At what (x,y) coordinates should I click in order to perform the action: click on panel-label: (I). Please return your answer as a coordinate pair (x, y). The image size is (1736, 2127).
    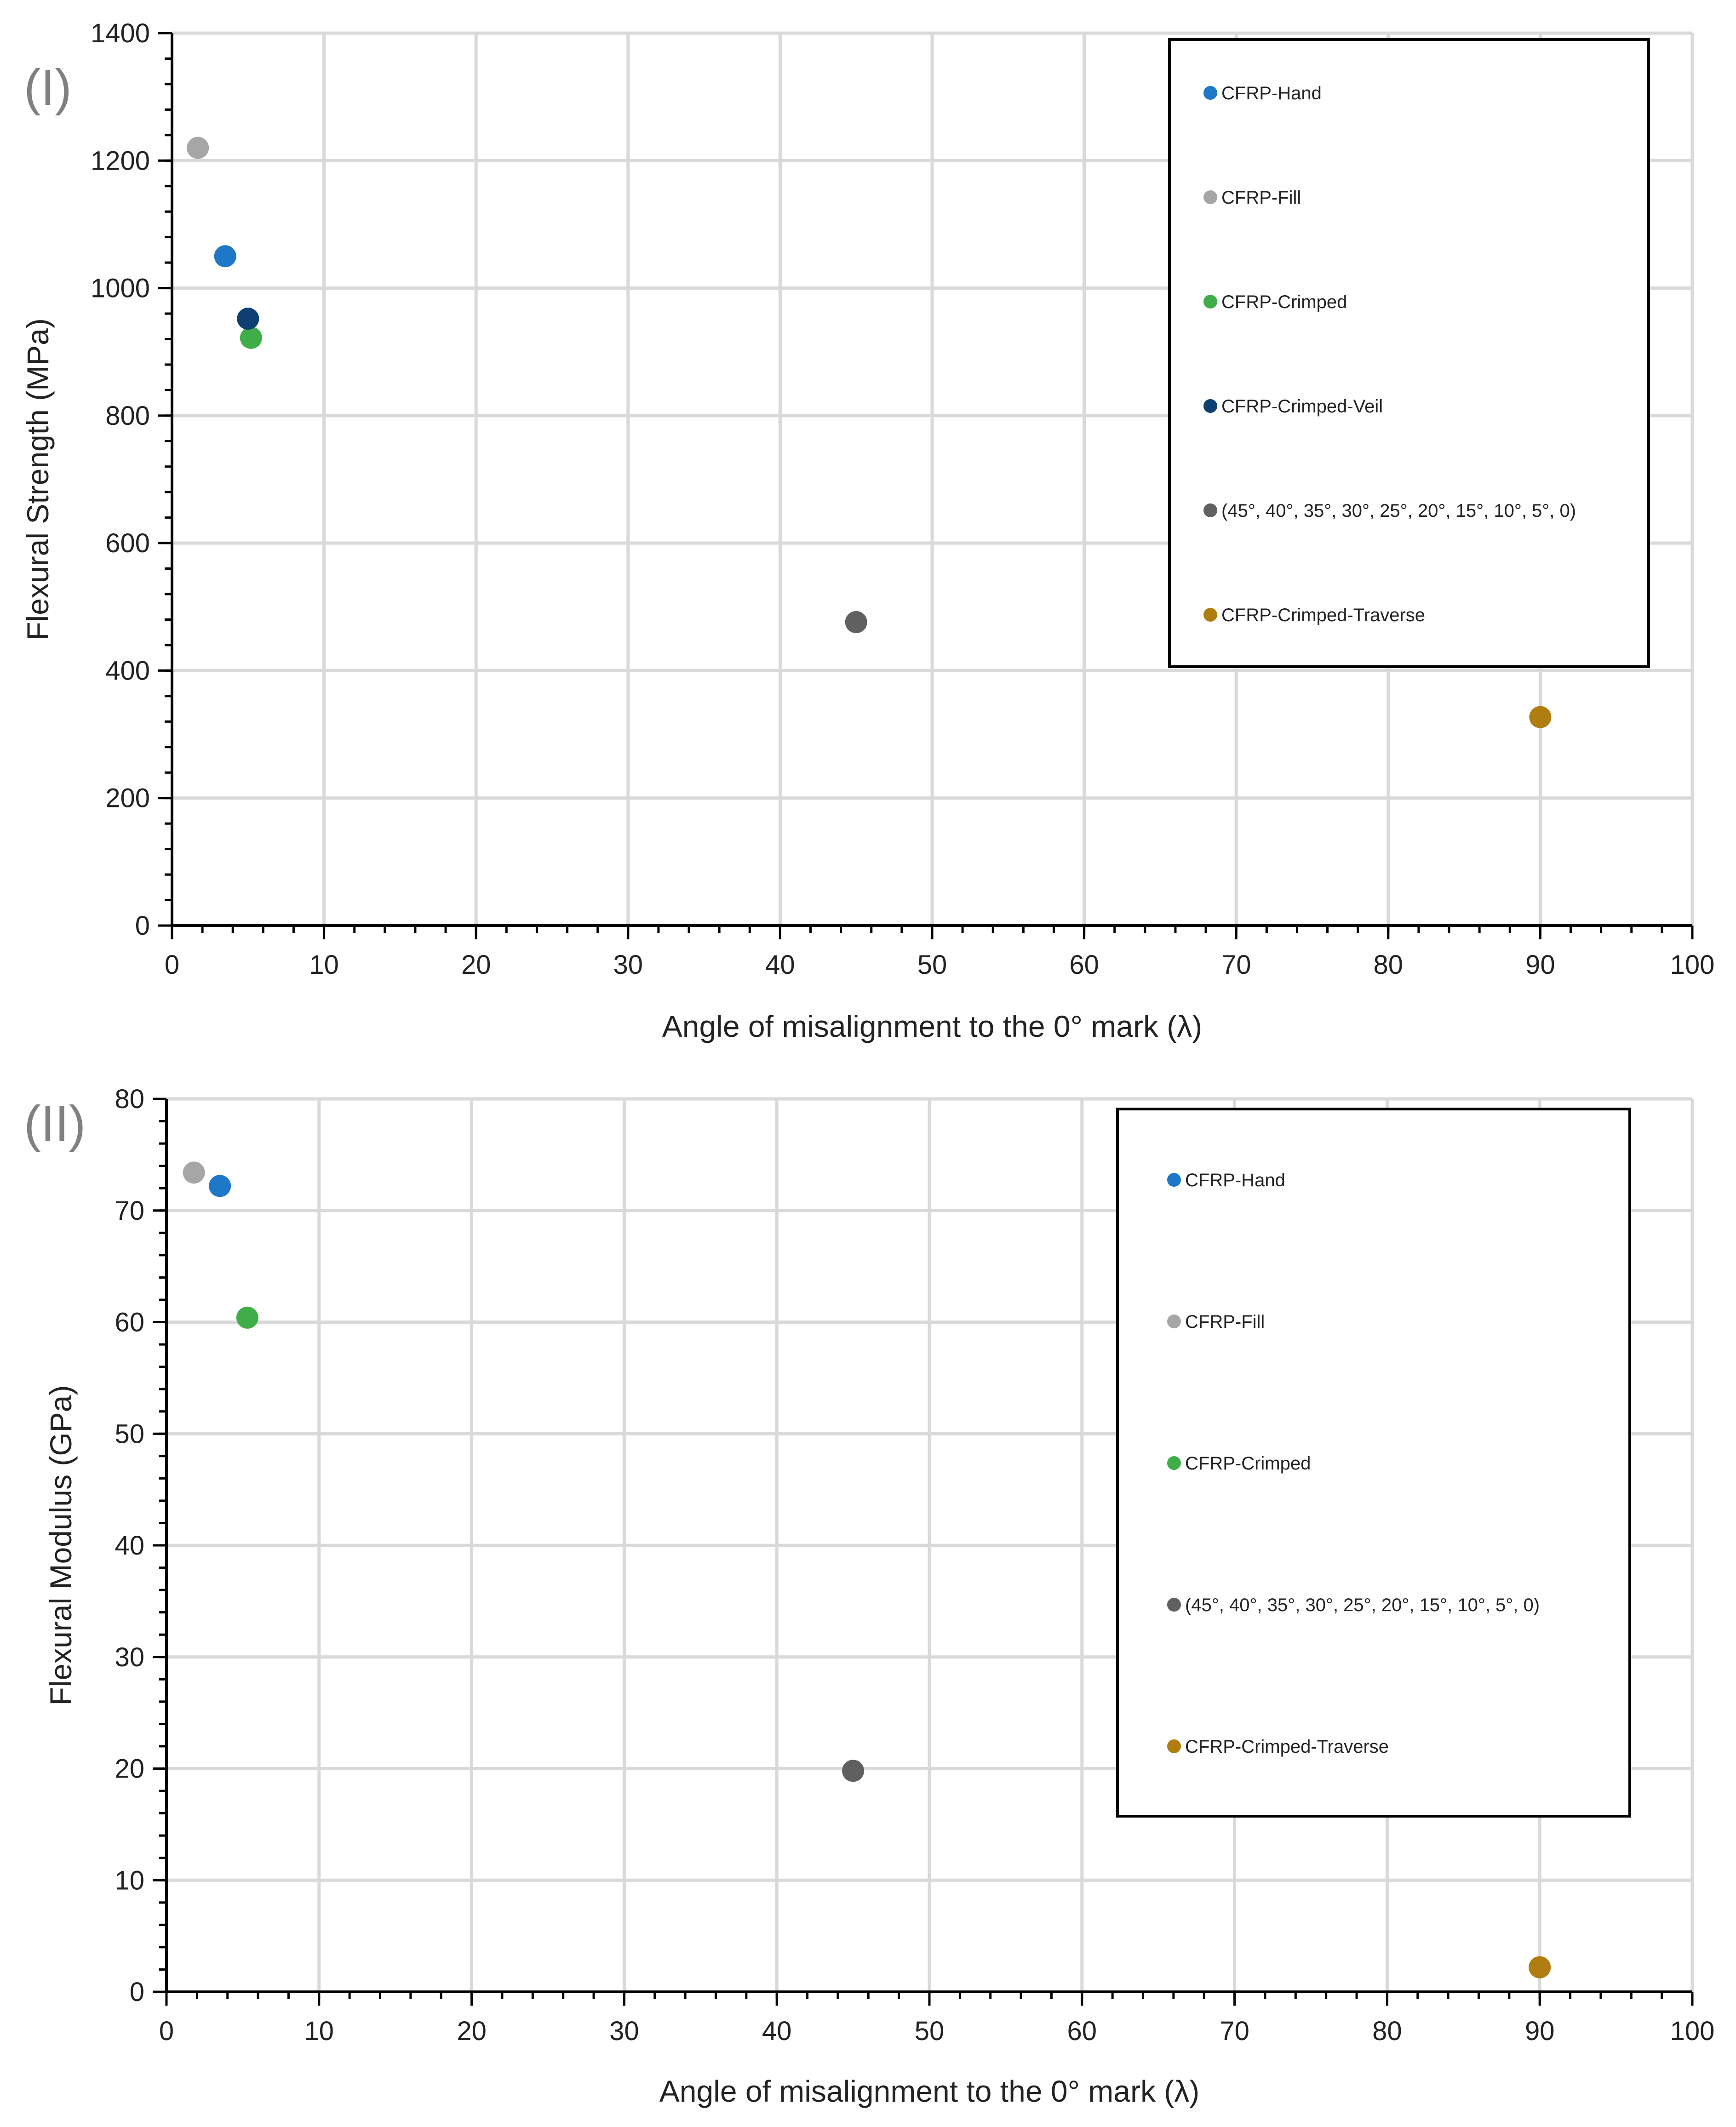
    Looking at the image, I should click on (48, 87).